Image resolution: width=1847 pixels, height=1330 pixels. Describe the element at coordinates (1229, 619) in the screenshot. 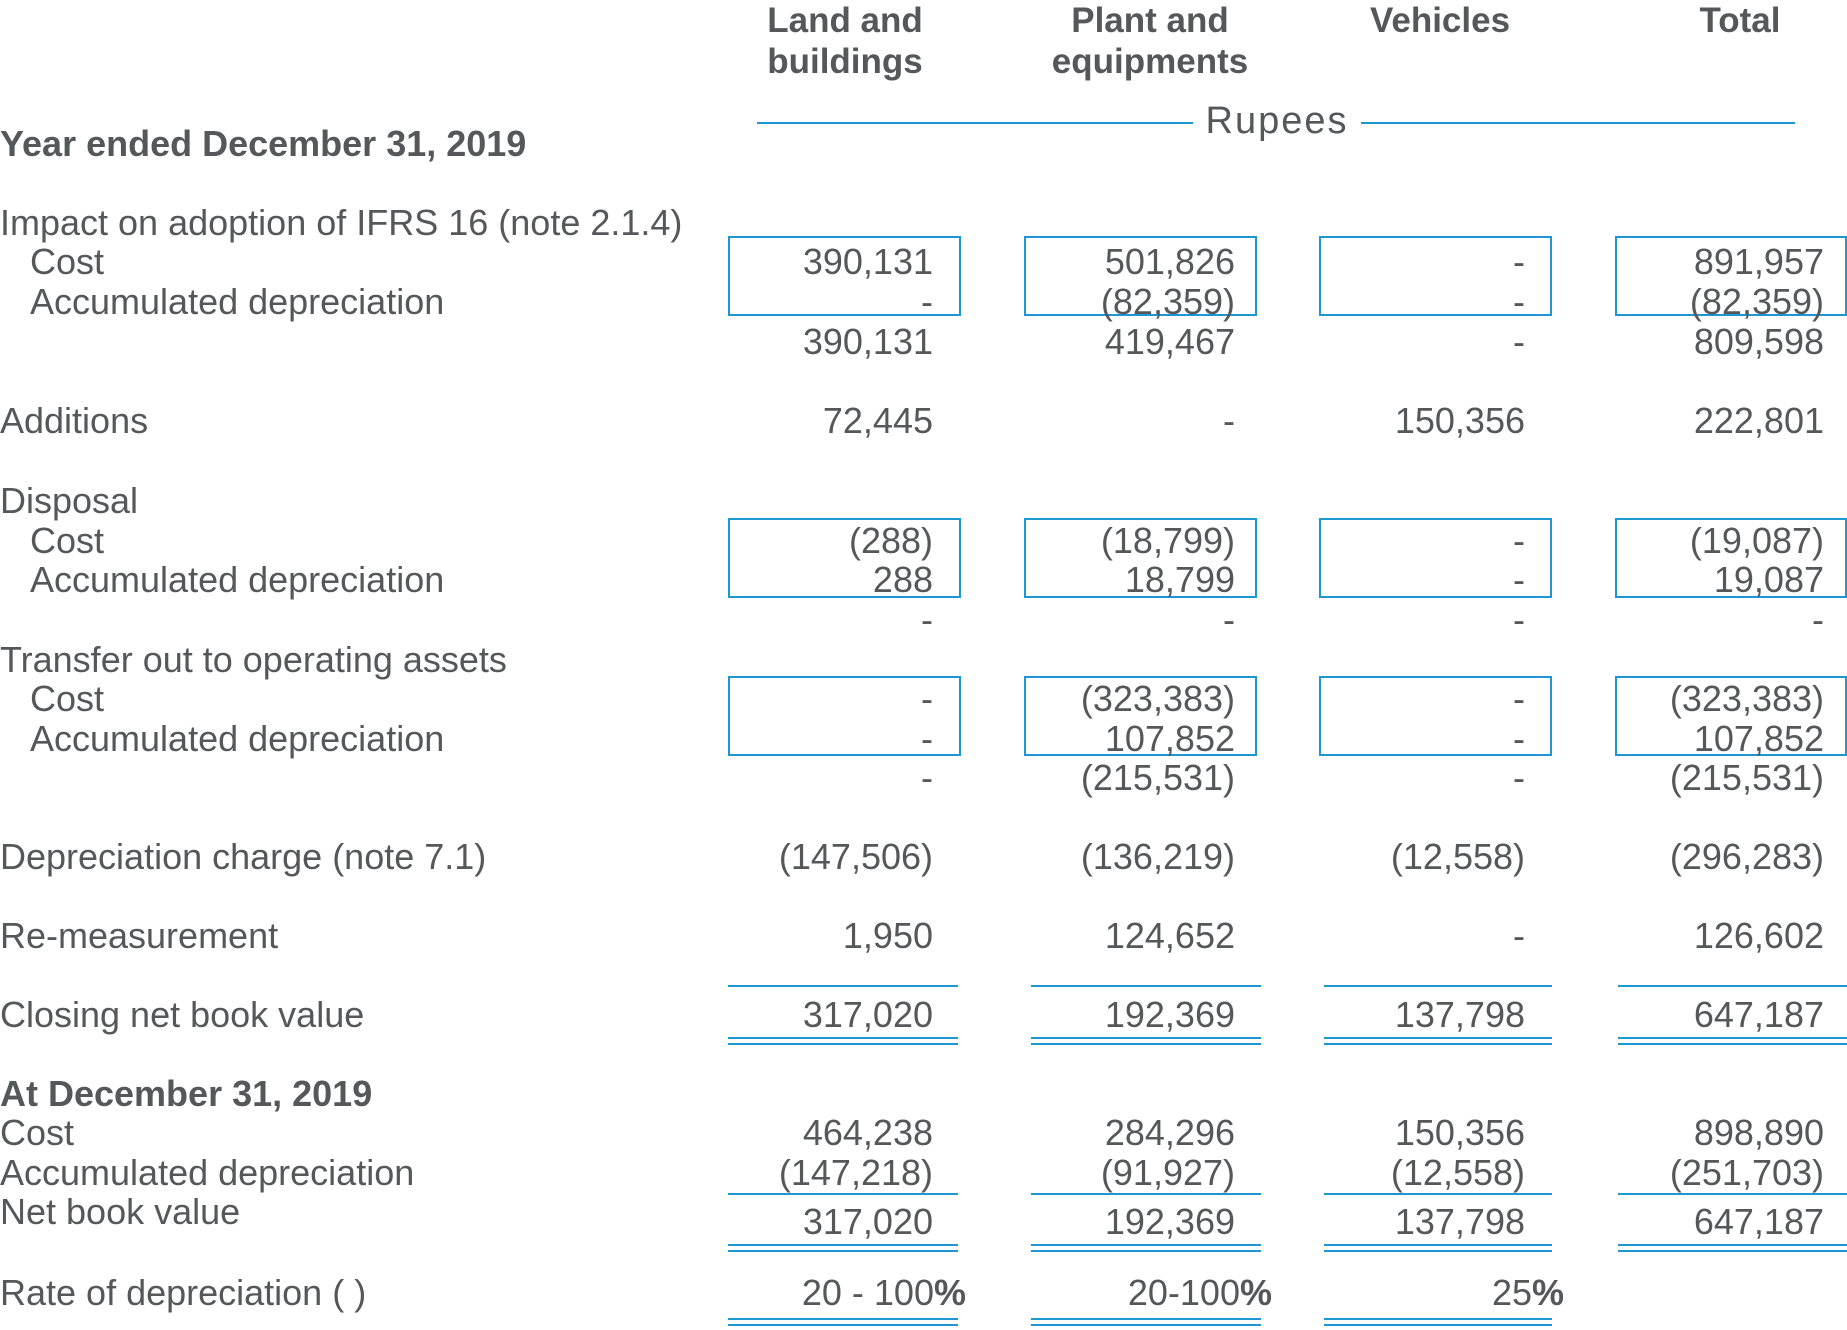

I see `disposal-net-plant: -` at that location.